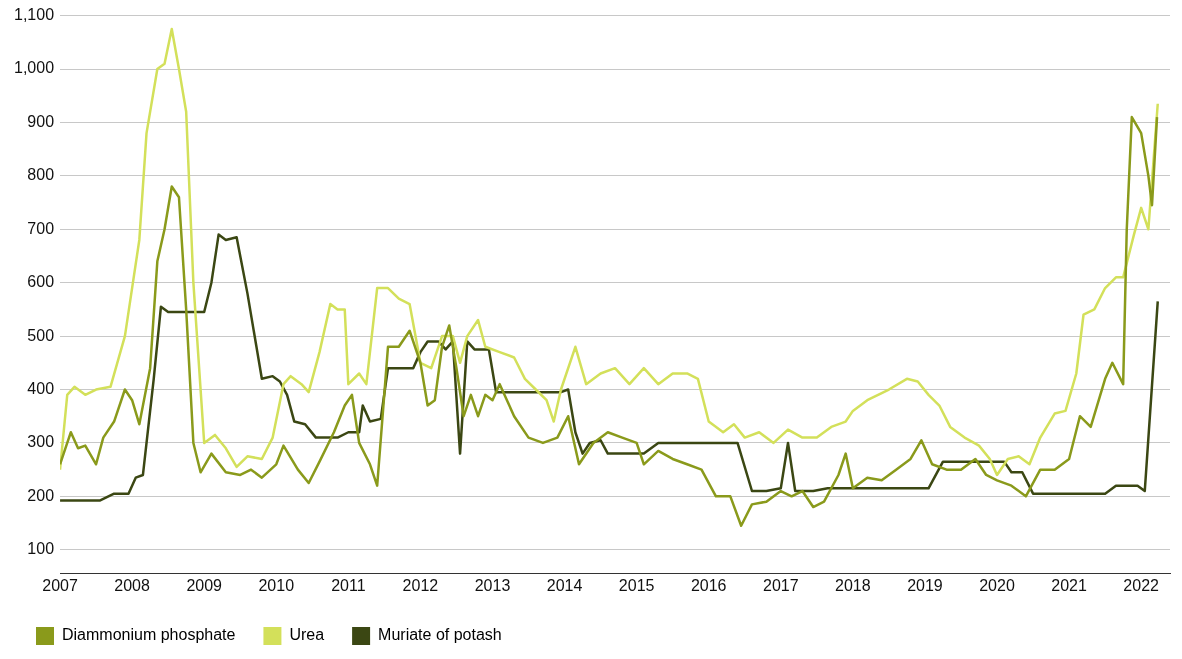 The height and width of the screenshot is (659, 1182). What do you see at coordinates (41, 121) in the screenshot?
I see `y-tick-label: 900` at bounding box center [41, 121].